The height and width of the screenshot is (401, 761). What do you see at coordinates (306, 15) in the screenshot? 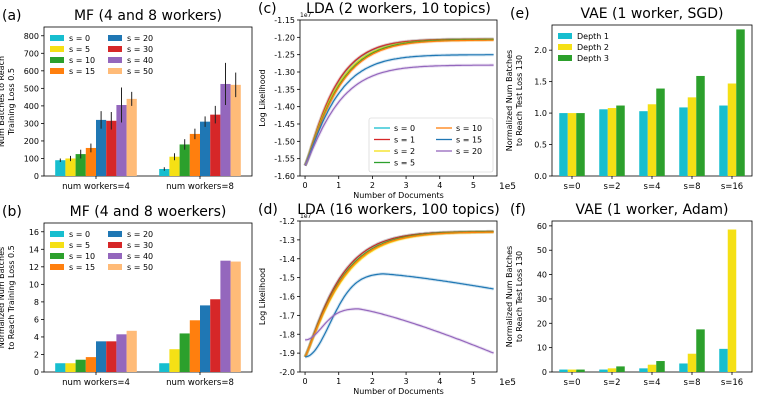
I see `y-multiplier: 1e7` at bounding box center [306, 15].